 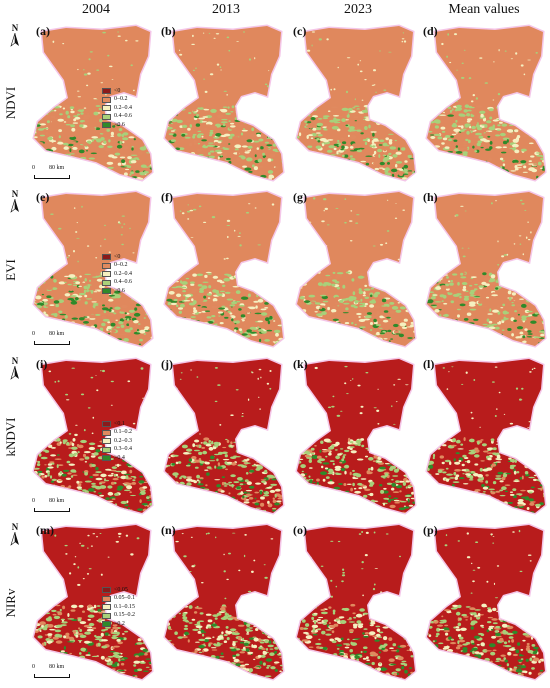 I want to click on map-legend: <0.05 0.05–0.1 0.1–0.15 0.15–0.2 >0.2, so click(x=118, y=607).